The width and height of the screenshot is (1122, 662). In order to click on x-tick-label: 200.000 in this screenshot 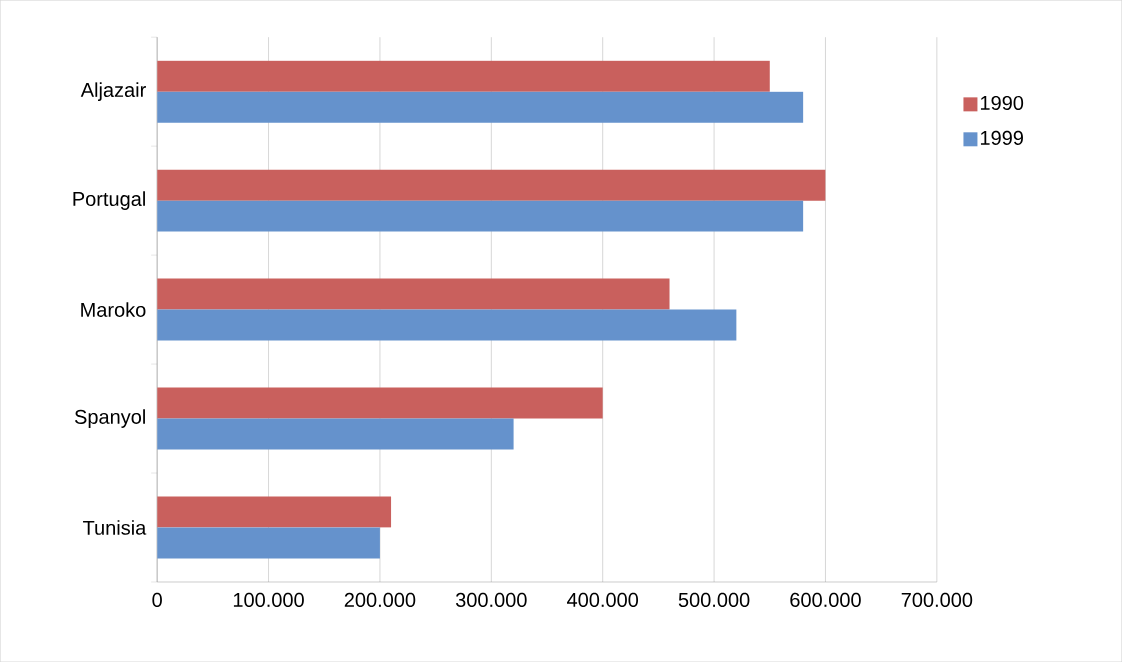, I will do `click(380, 599)`.